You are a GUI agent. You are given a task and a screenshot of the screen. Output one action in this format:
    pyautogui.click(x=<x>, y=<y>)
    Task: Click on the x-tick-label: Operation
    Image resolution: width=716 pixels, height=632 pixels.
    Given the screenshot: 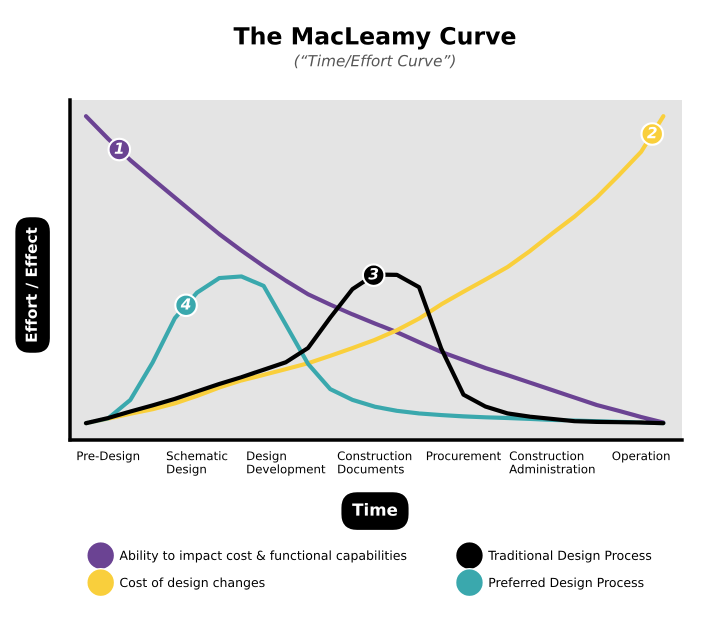 What is the action you would take?
    pyautogui.click(x=641, y=457)
    